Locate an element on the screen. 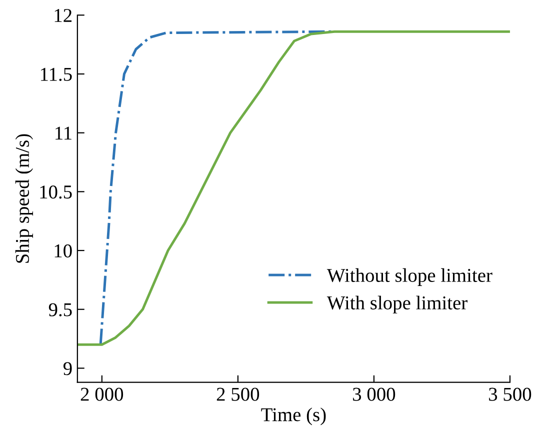 This screenshot has height=432, width=534. x-tick-label: 3 000 is located at coordinates (374, 394).